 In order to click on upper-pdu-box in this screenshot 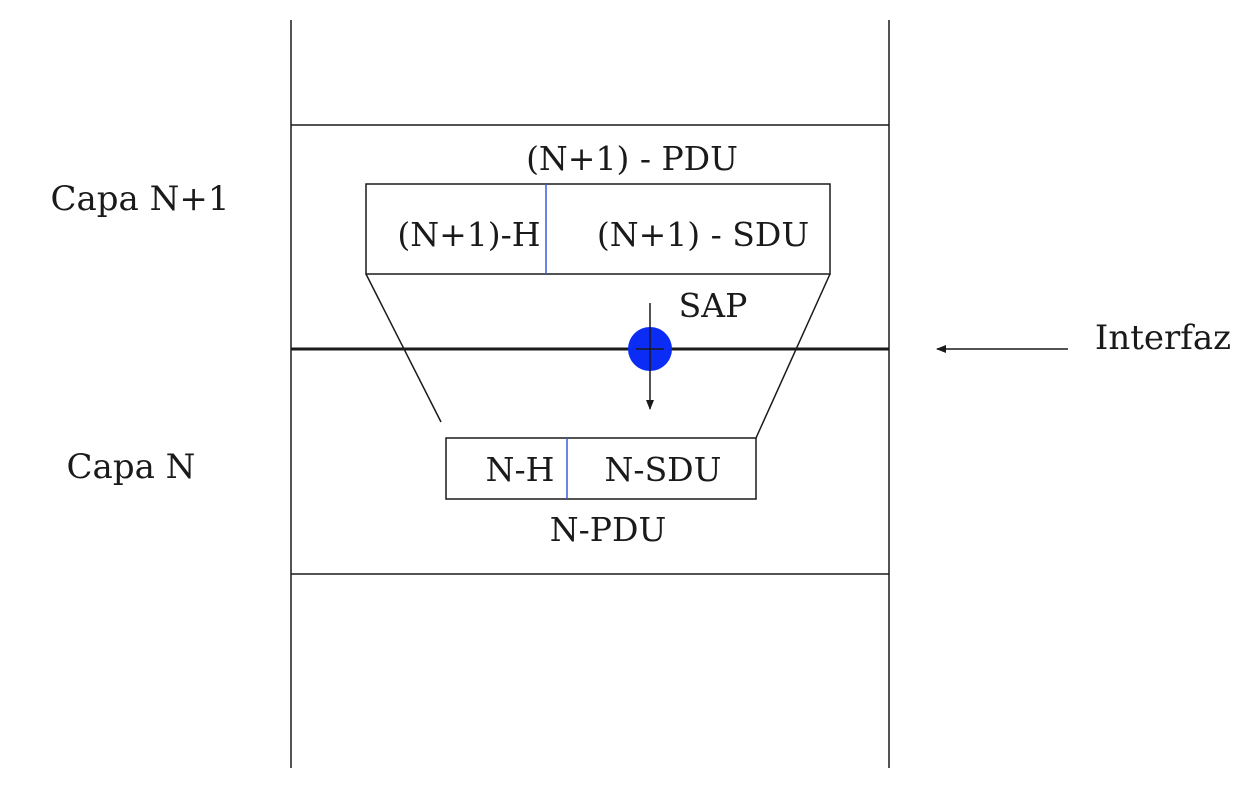, I will do `click(598, 229)`.